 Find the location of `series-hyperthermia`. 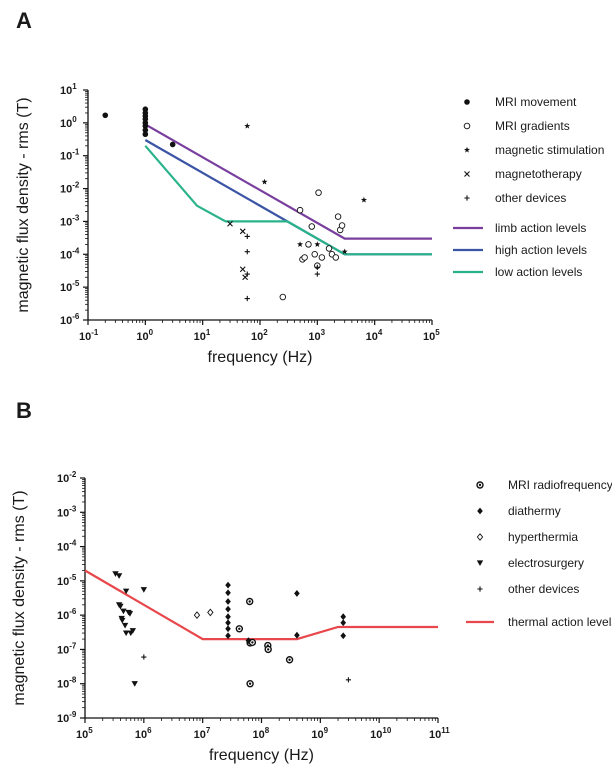

series-hyperthermia is located at coordinates (203, 614).